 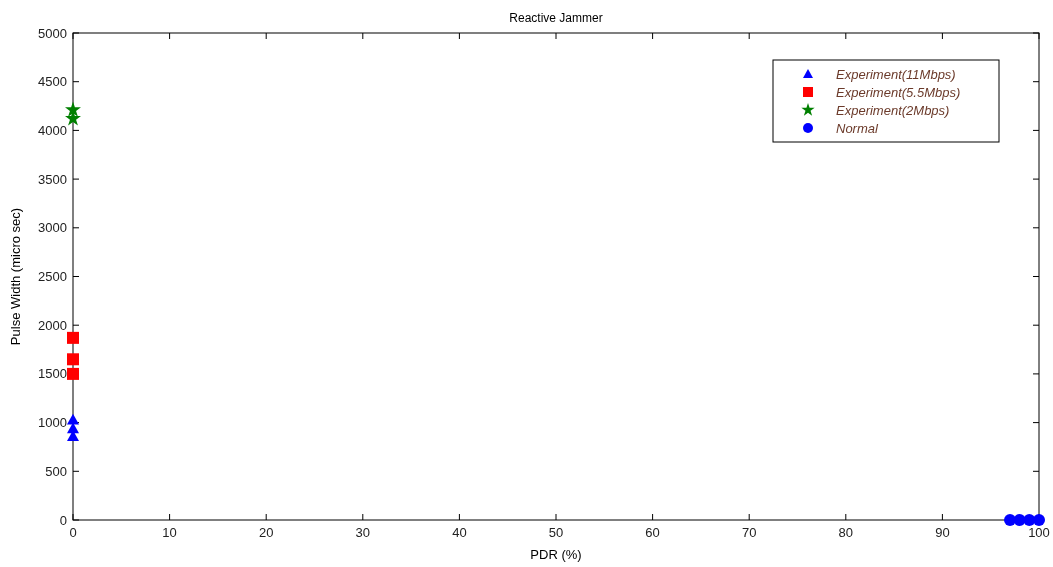 I want to click on x-tick-label: 40, so click(x=459, y=532).